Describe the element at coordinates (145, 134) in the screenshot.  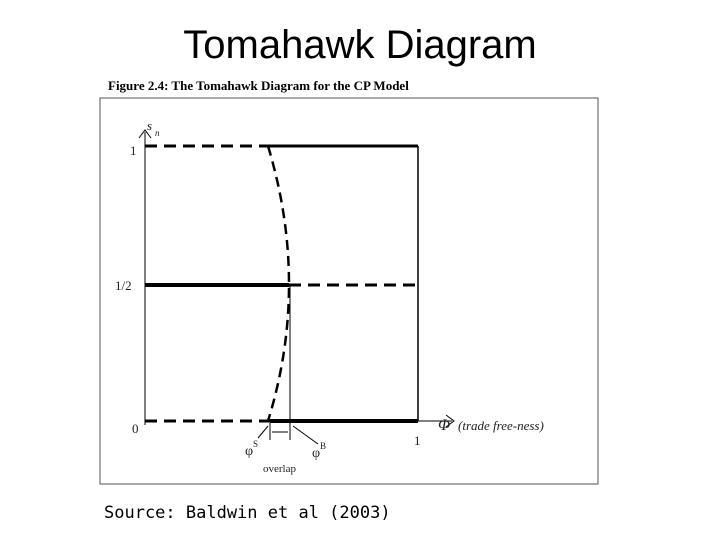
I see `y-arrow` at that location.